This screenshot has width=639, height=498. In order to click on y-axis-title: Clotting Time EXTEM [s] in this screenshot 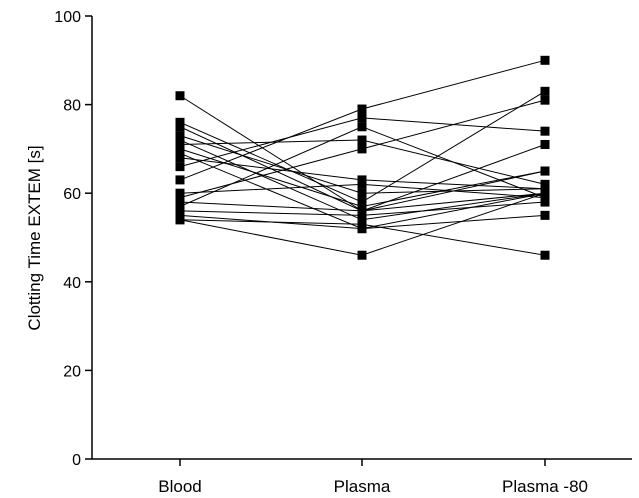, I will do `click(34, 237)`.